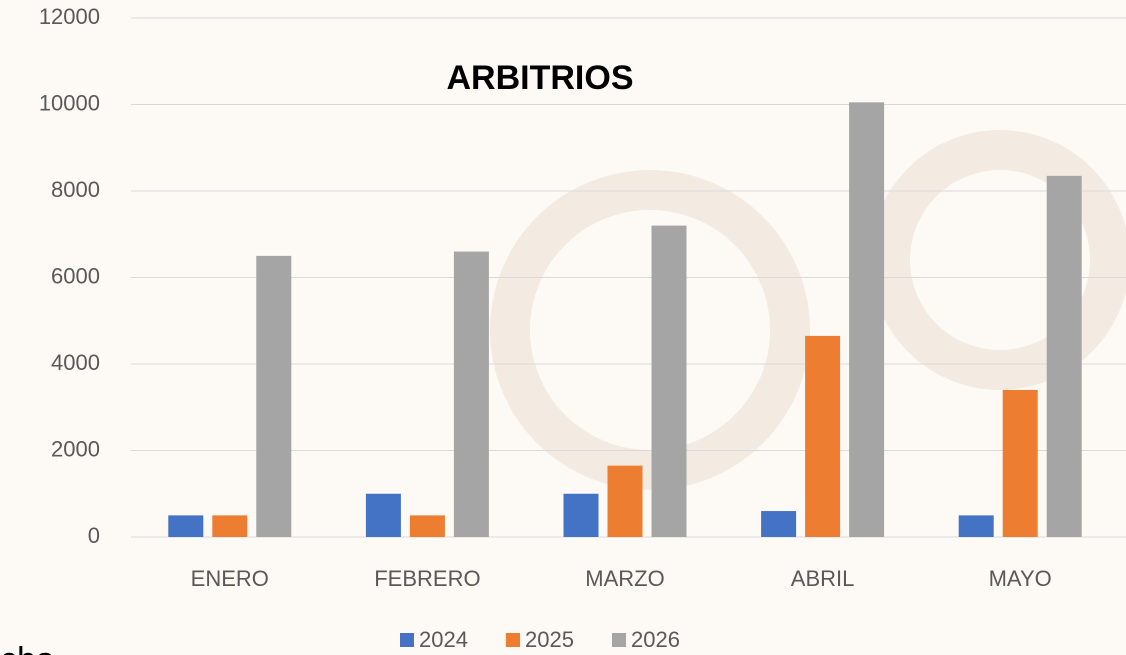 This screenshot has height=655, width=1126. What do you see at coordinates (823, 578) in the screenshot?
I see `x-tick-label: ABRIL` at bounding box center [823, 578].